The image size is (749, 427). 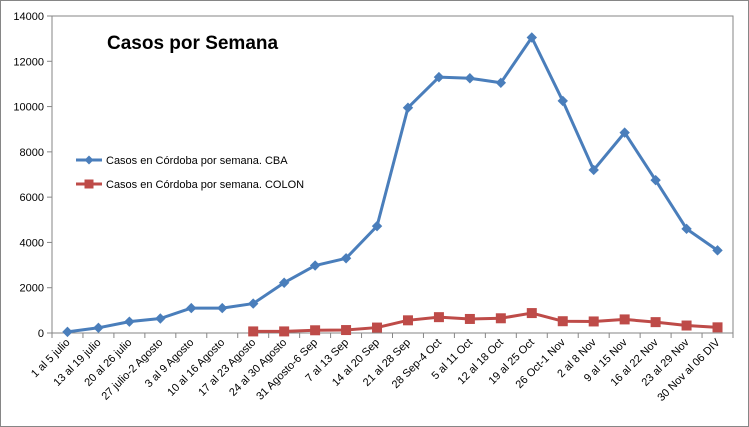 I want to click on y-tick-label: 4000, so click(x=32, y=243).